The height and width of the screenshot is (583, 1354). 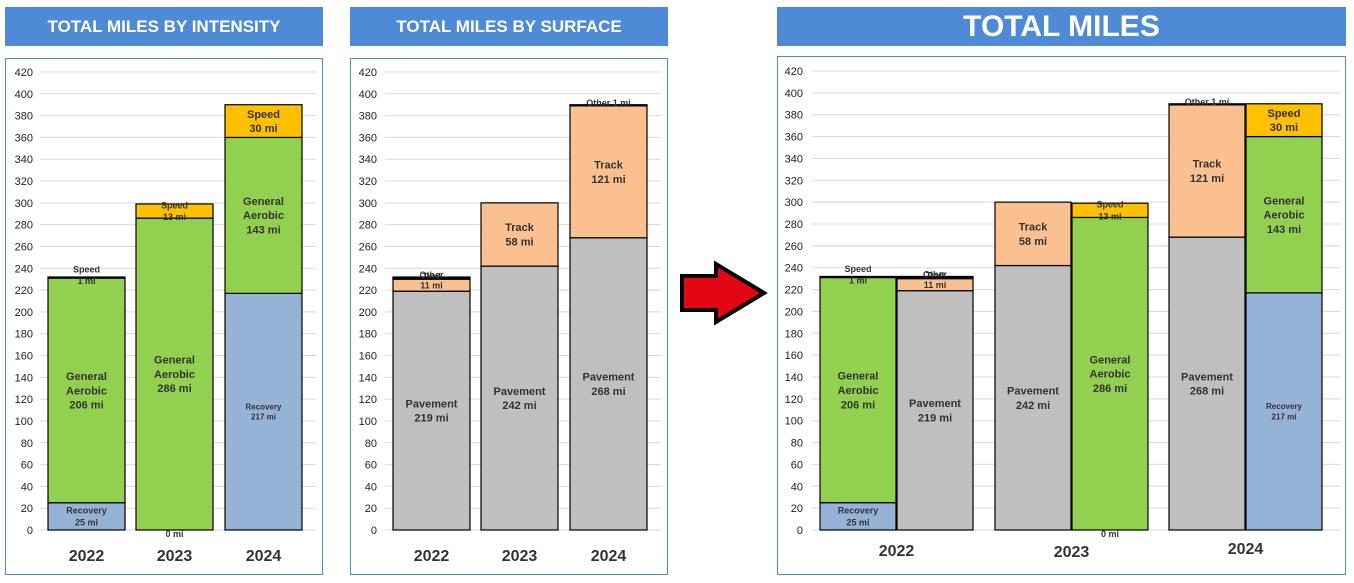 I want to click on arrow-shape, so click(x=724, y=293).